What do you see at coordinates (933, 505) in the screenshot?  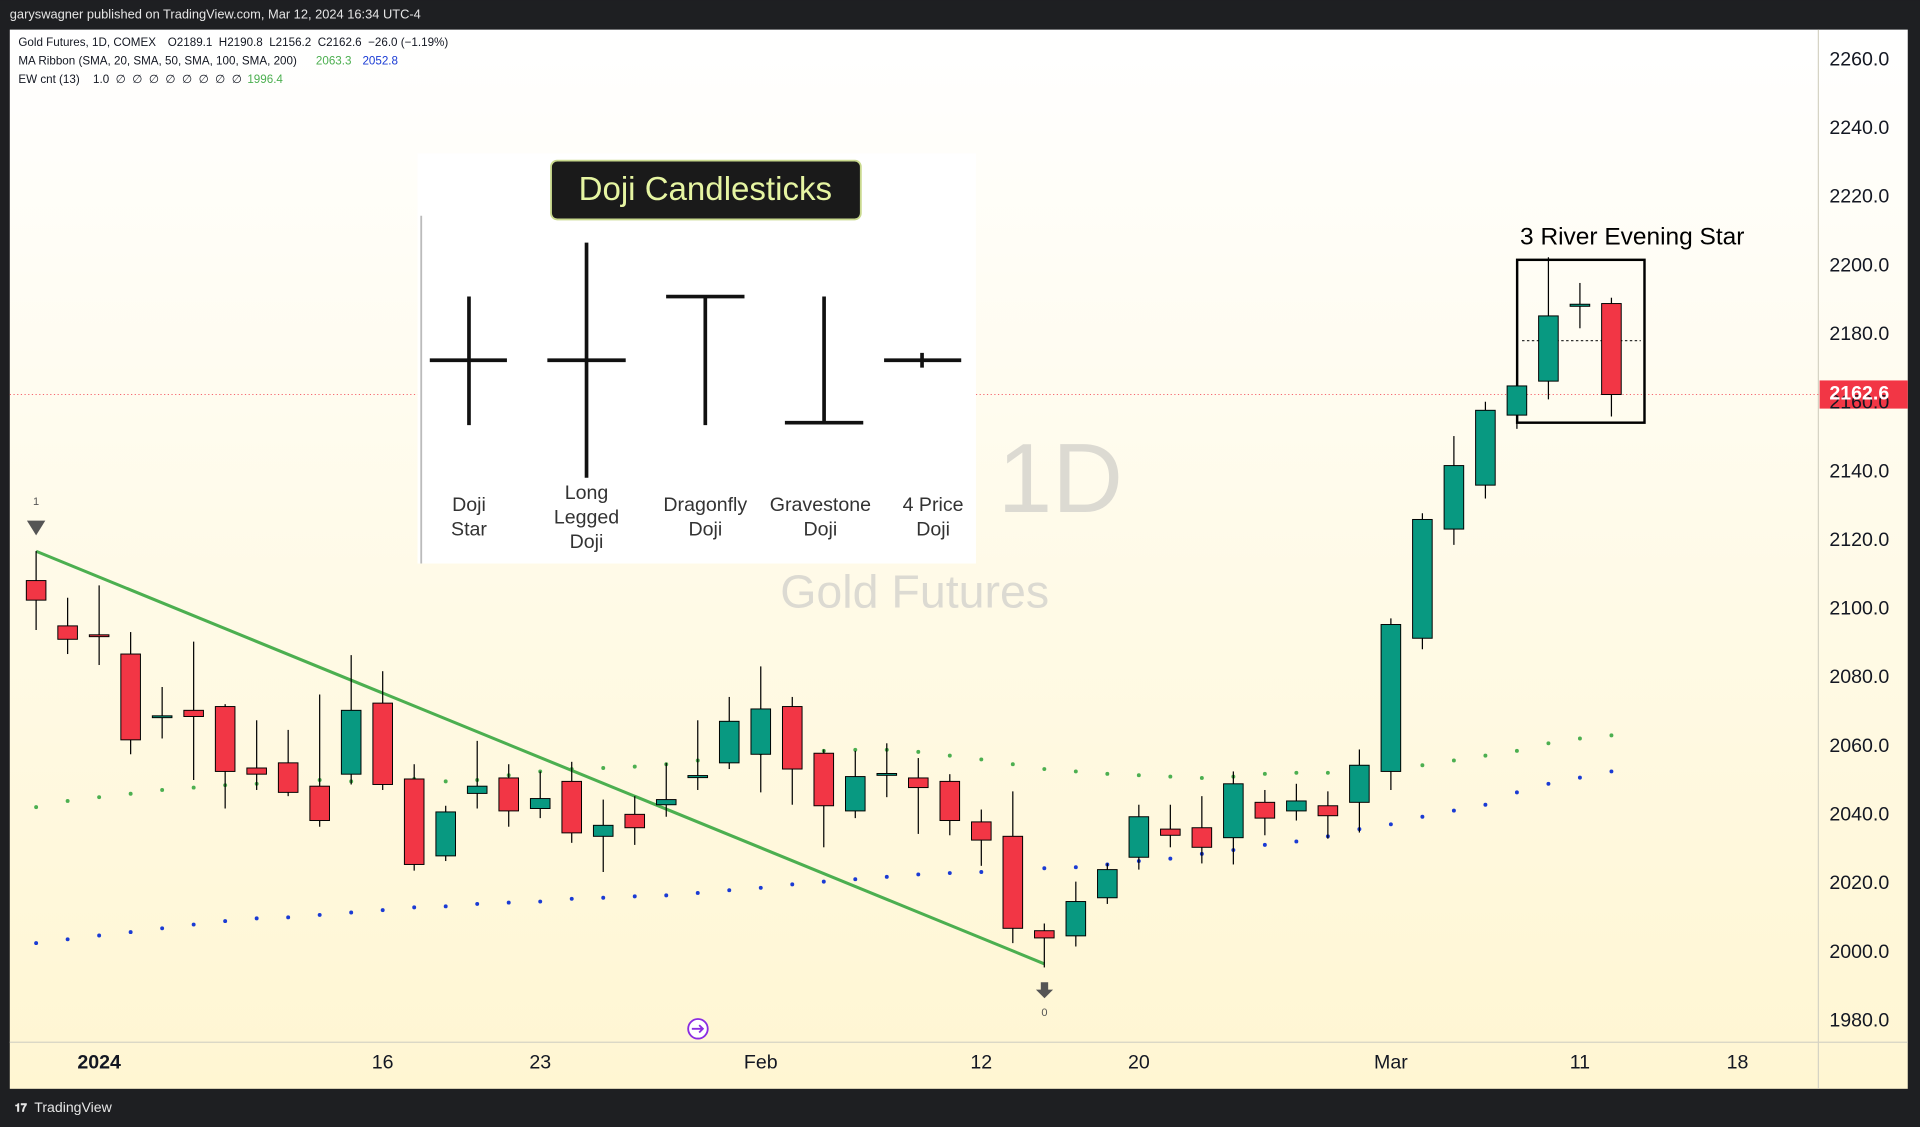 I see `doji-label: 4 Price` at bounding box center [933, 505].